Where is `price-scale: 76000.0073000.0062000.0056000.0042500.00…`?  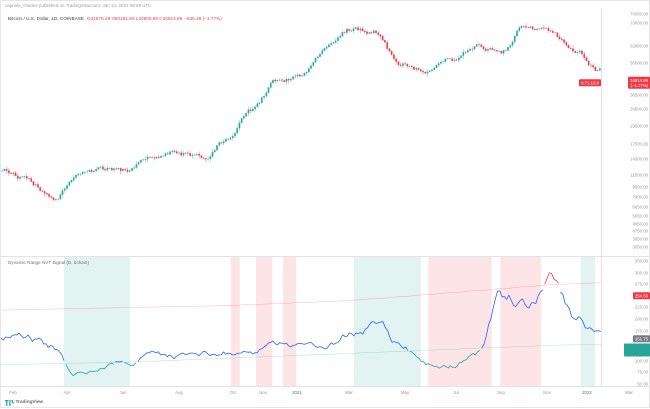
price-scale: 76000.0073000.0062000.0056000.0042500.00… is located at coordinates (625, 132).